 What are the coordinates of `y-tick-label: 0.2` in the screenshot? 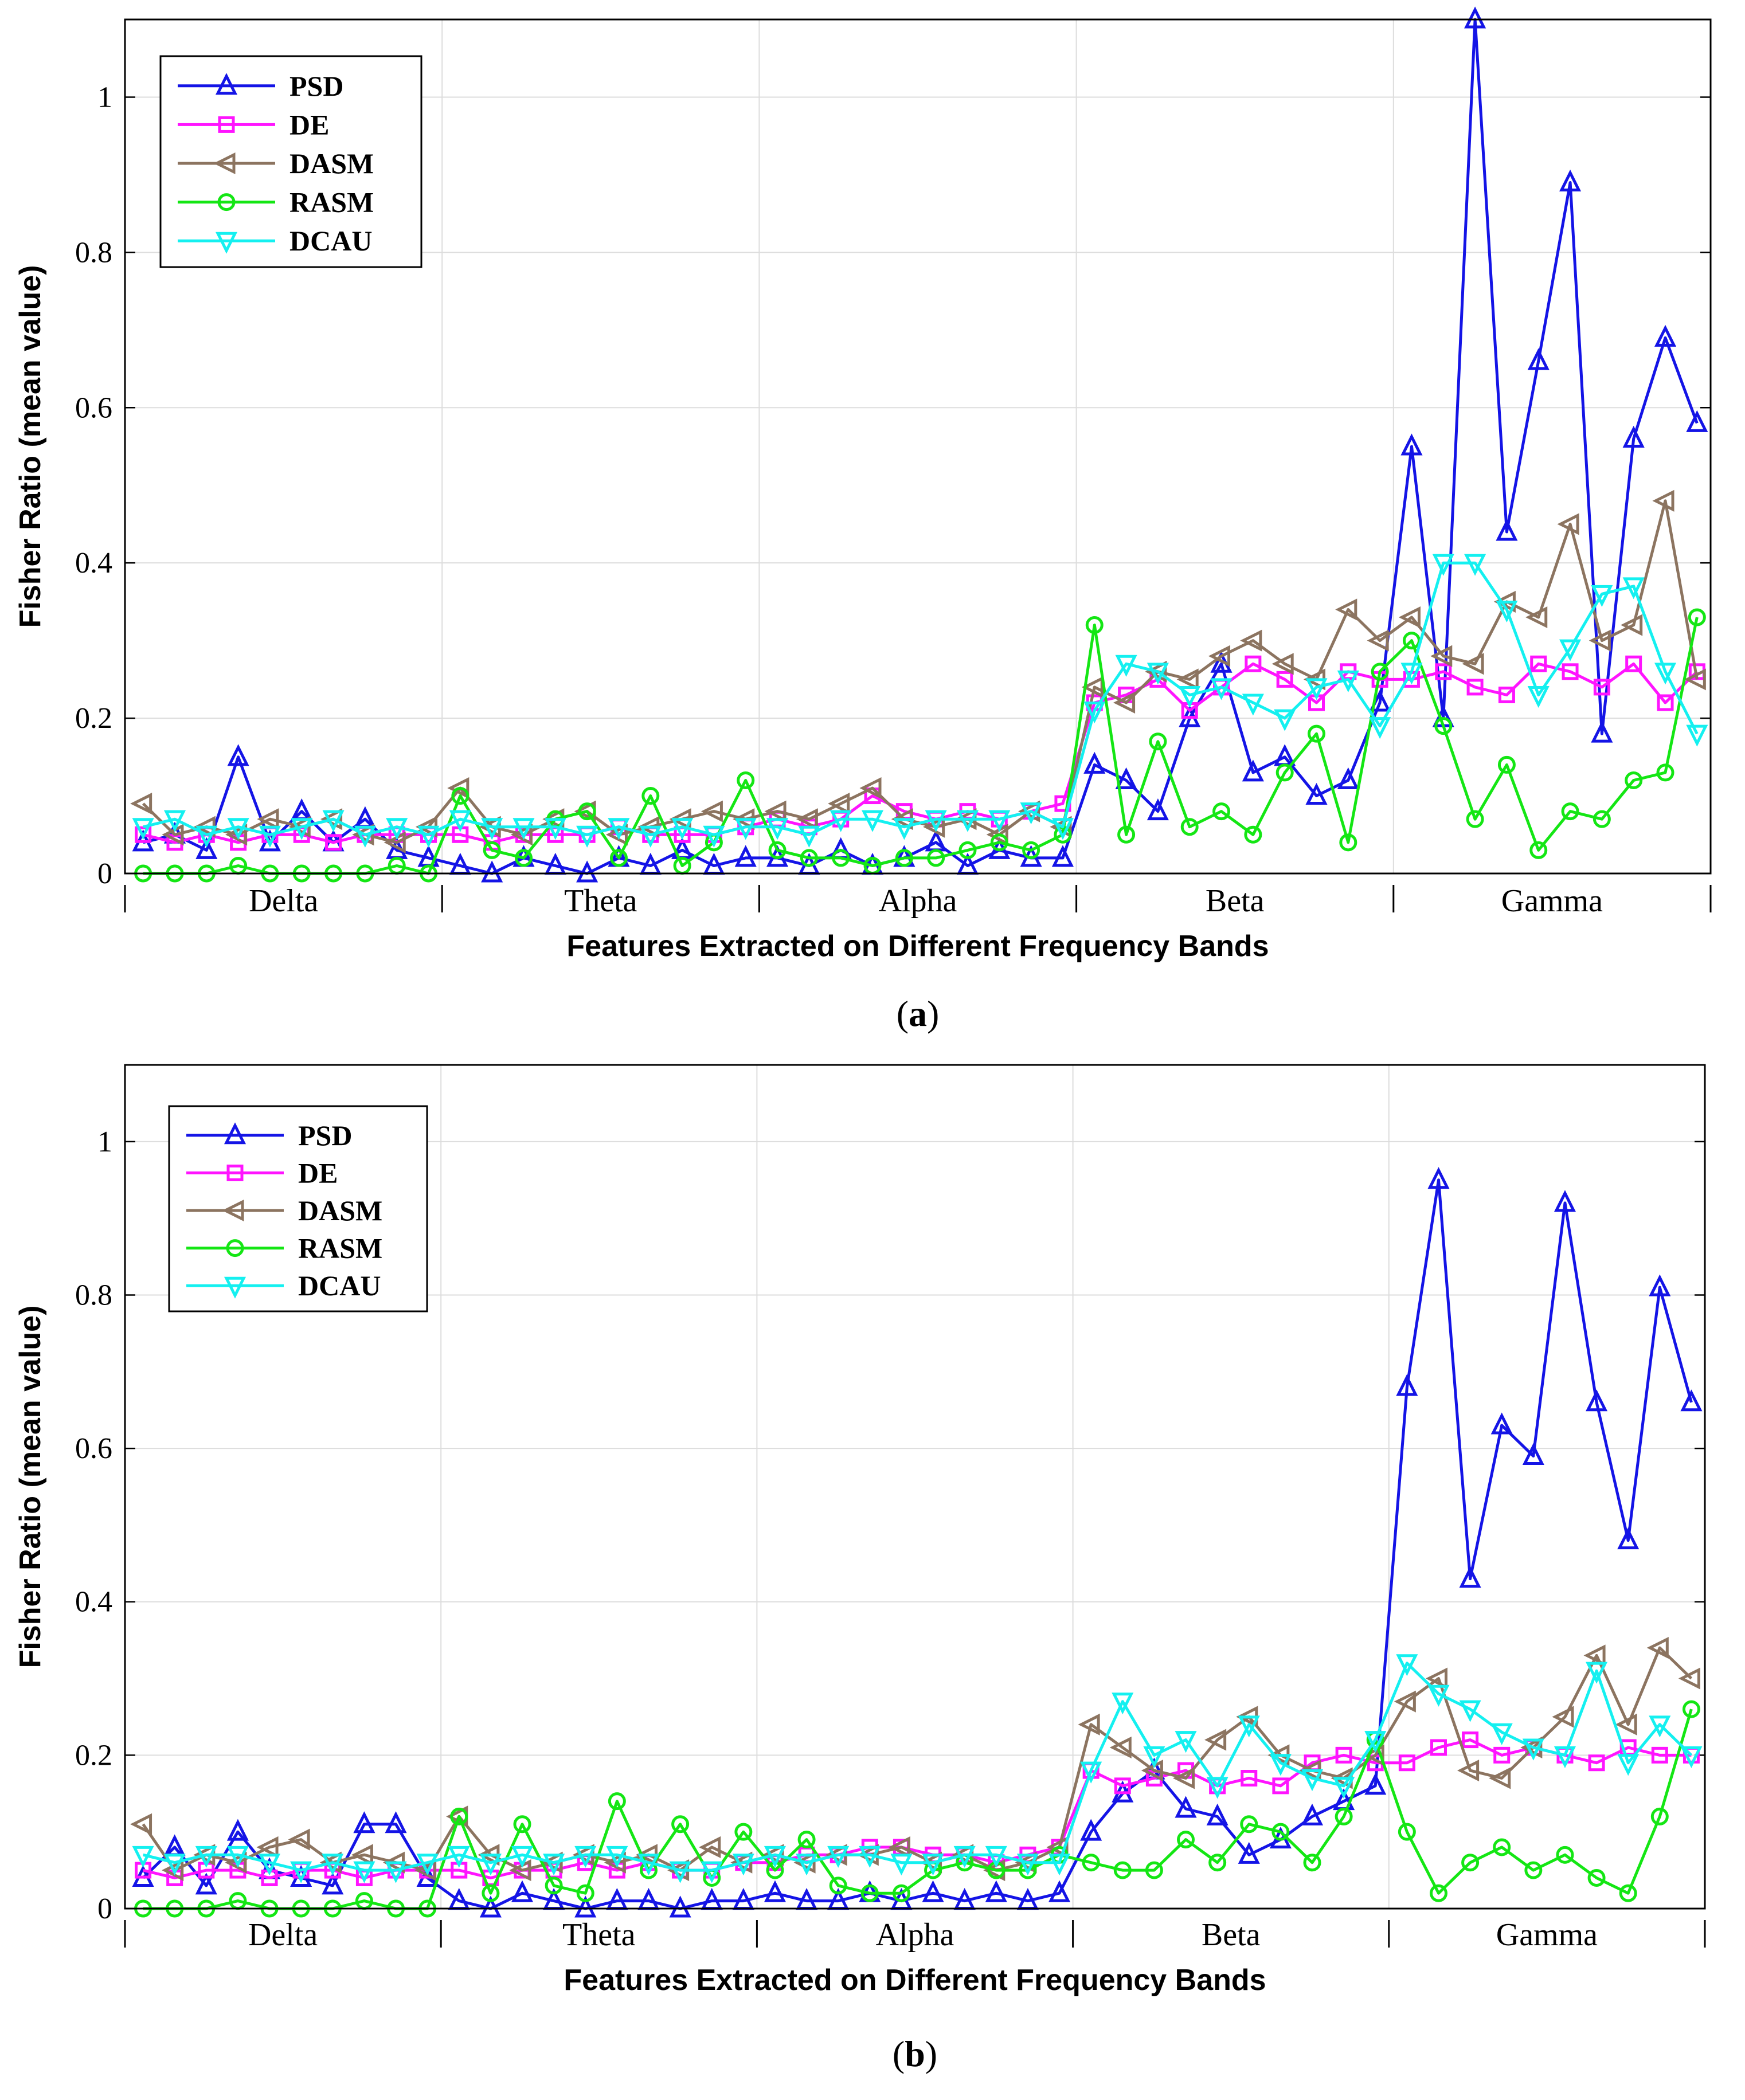 It's located at (93, 718).